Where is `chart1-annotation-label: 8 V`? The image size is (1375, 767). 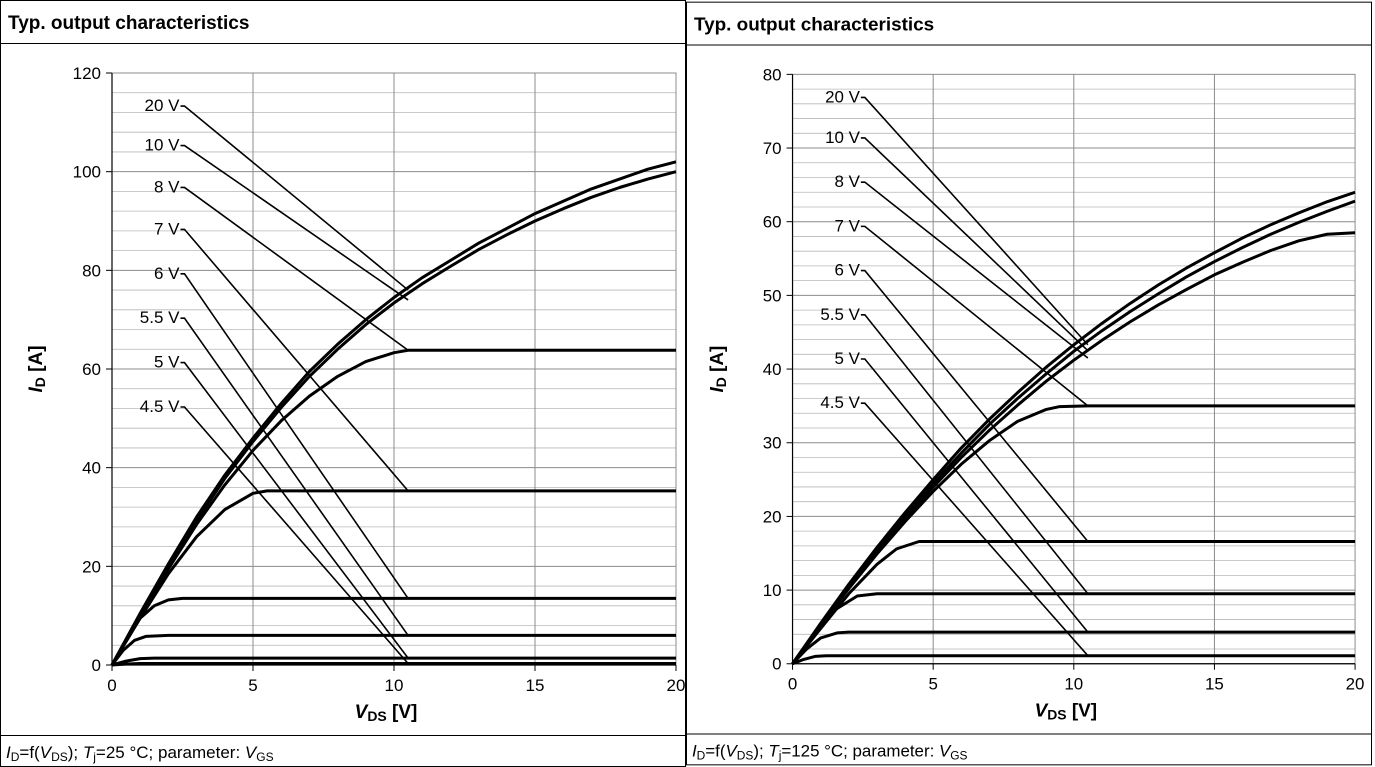 chart1-annotation-label: 8 V is located at coordinates (847, 181).